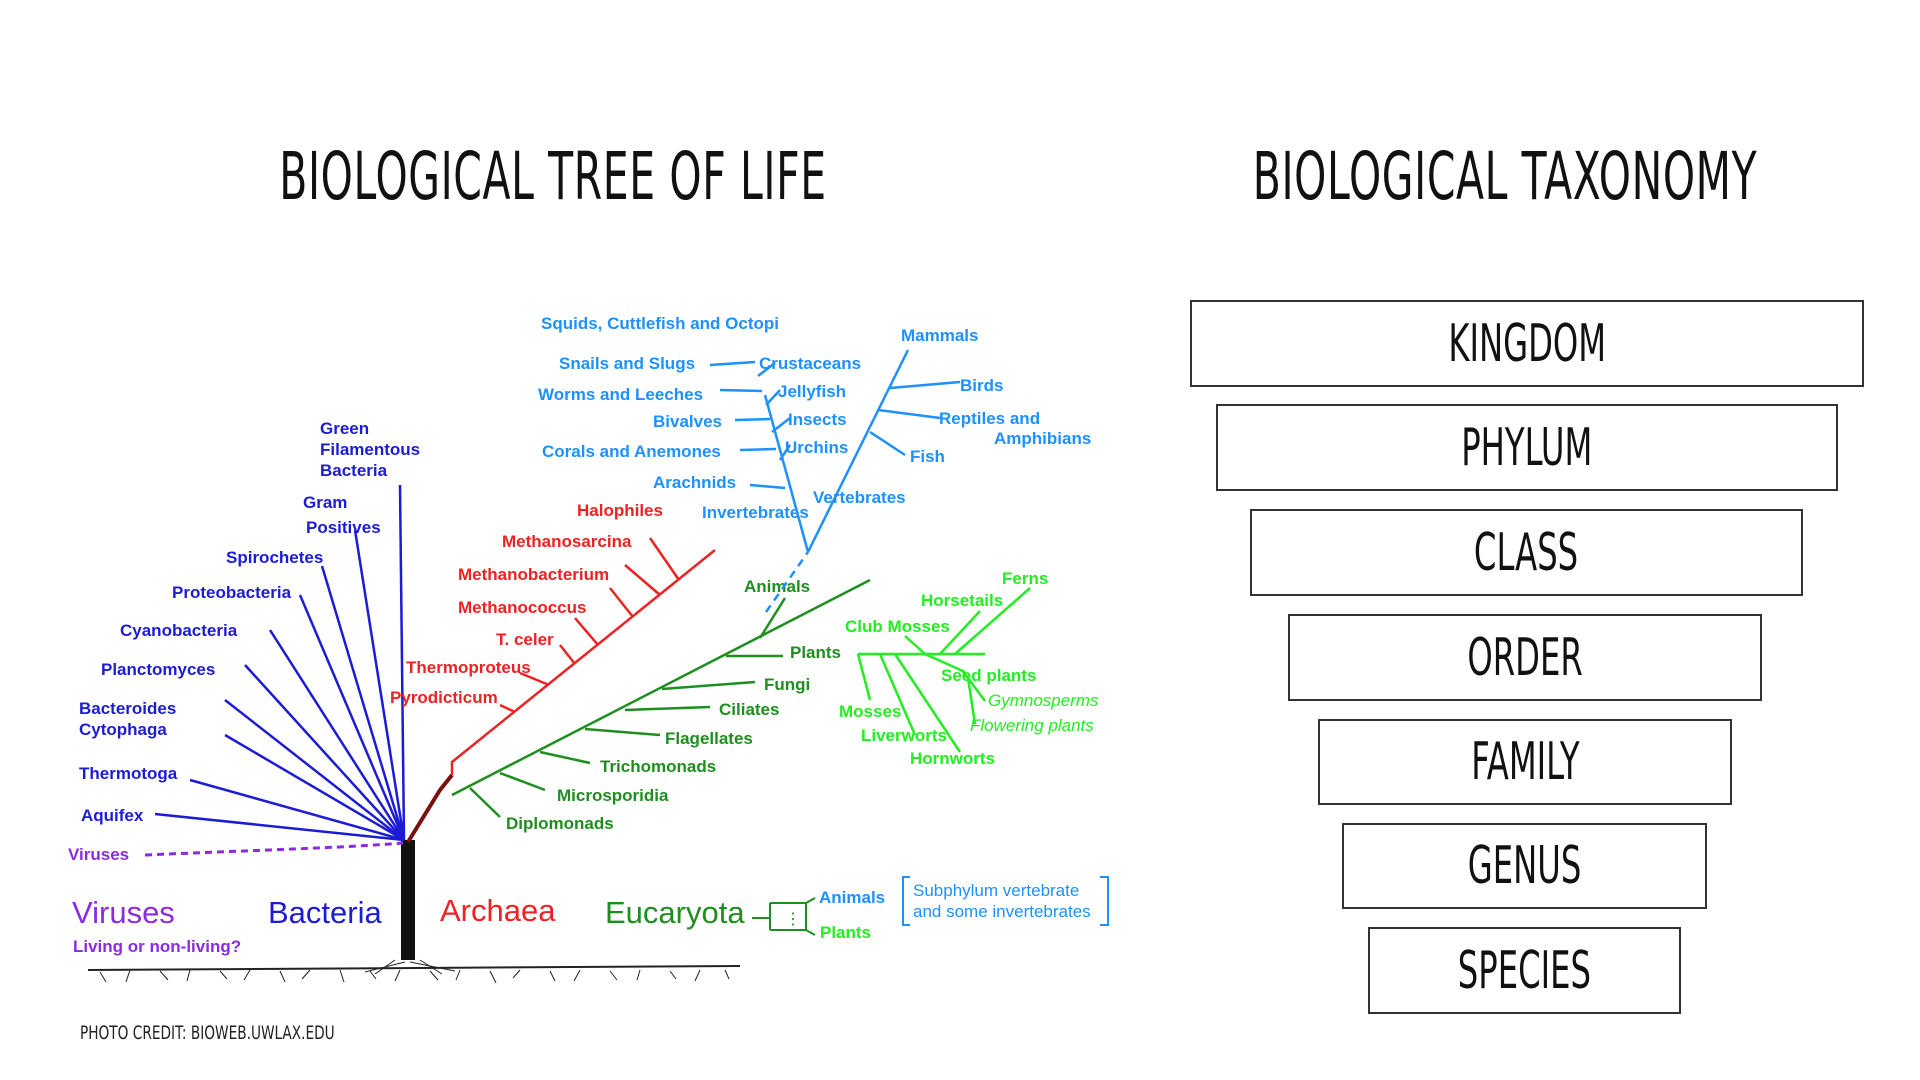  Describe the element at coordinates (620, 394) in the screenshot. I see `animals-label: Worms and Leeches` at that location.